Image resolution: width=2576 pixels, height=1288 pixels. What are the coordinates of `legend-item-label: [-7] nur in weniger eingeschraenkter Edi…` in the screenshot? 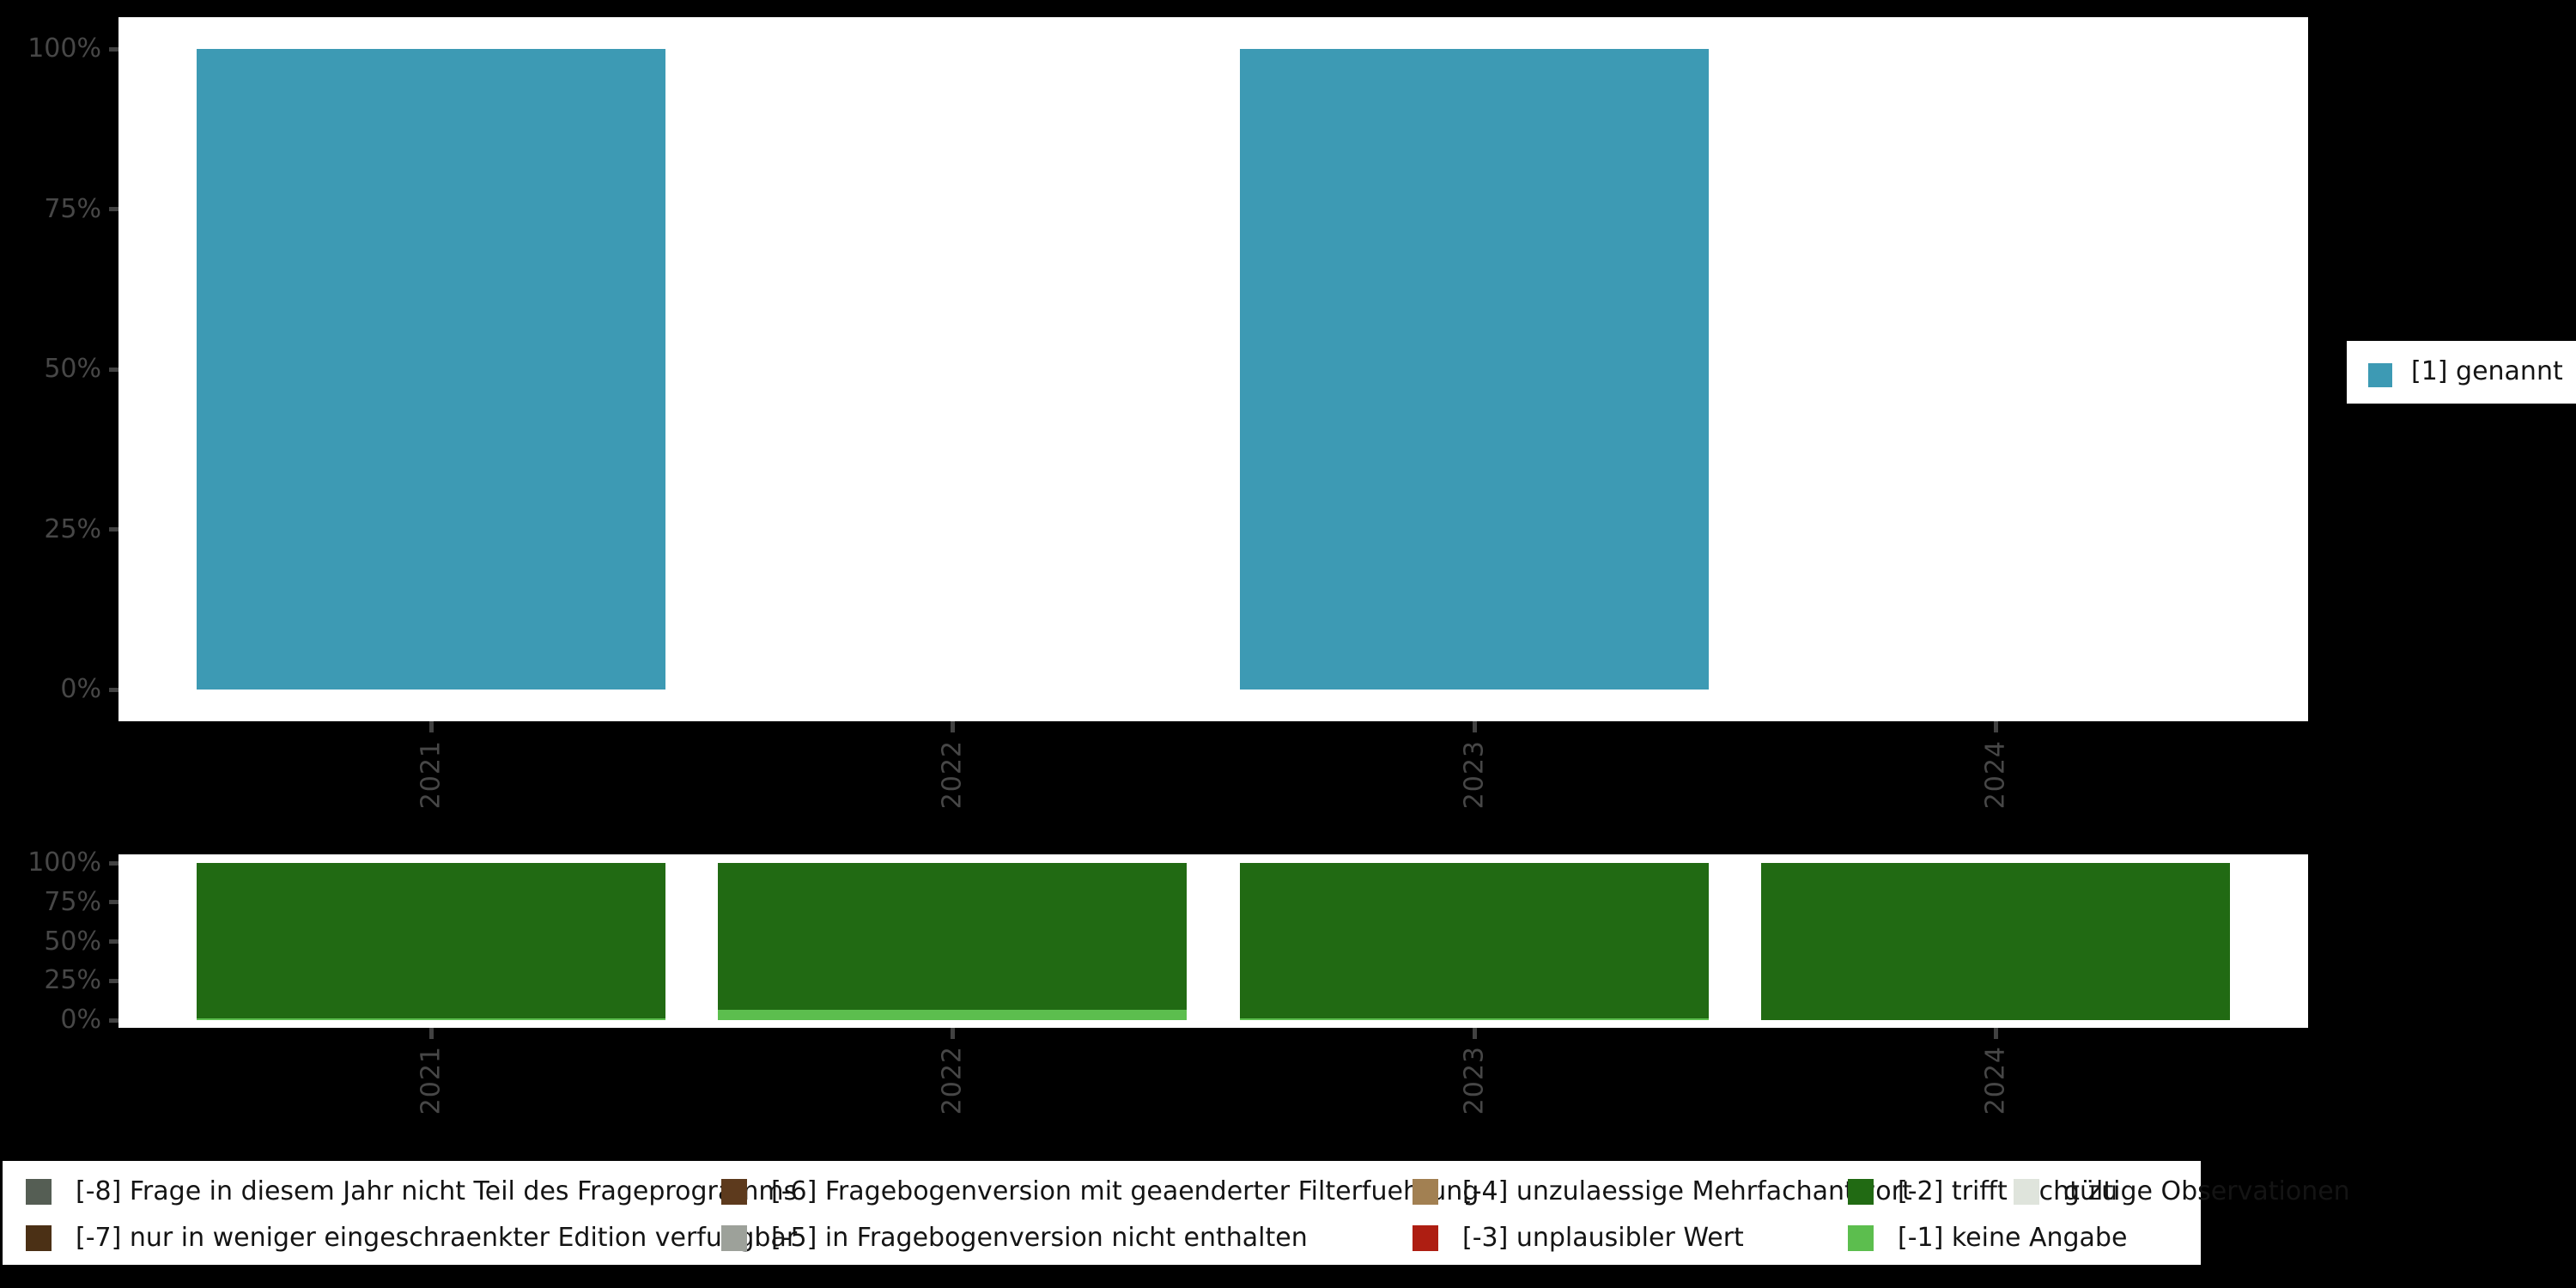 It's located at (437, 1238).